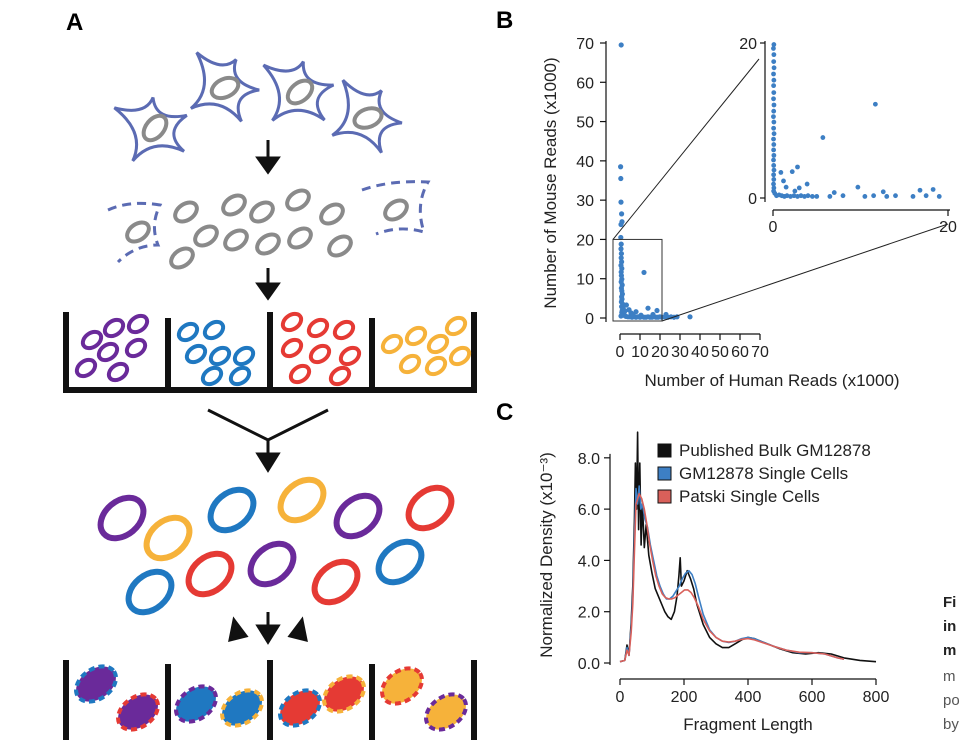 The width and height of the screenshot is (962, 740). I want to click on b-y-tick-label: 40, so click(585, 162).